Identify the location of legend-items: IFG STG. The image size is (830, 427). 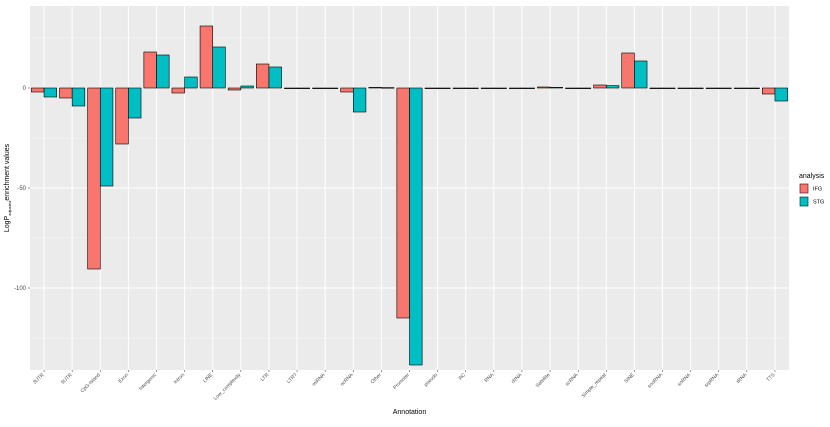
(811, 195).